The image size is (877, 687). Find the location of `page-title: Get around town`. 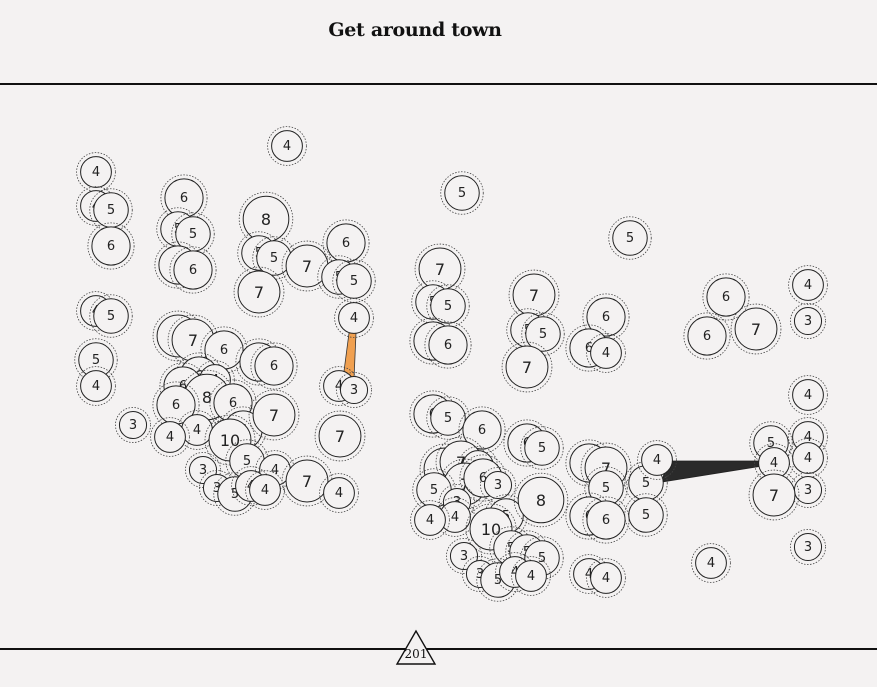

page-title: Get around town is located at coordinates (415, 30).